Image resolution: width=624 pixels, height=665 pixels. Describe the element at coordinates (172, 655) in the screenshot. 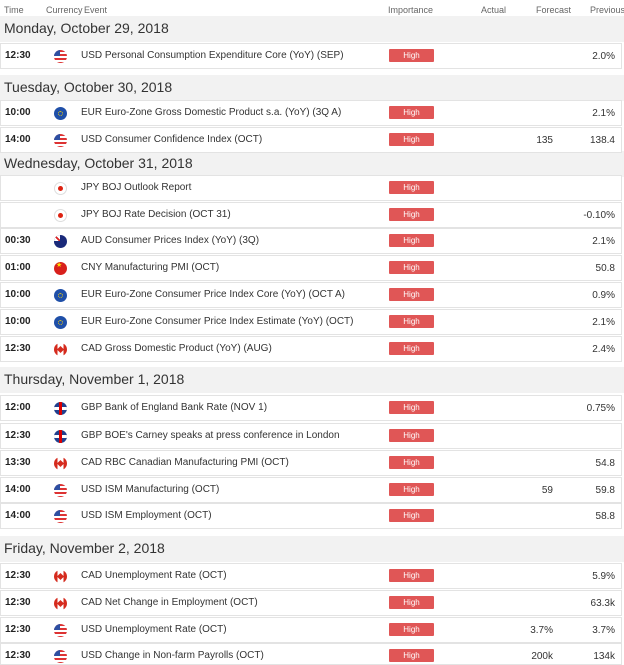

I see `event-name: USD Change in Non-farm Payrolls (OCT)` at that location.